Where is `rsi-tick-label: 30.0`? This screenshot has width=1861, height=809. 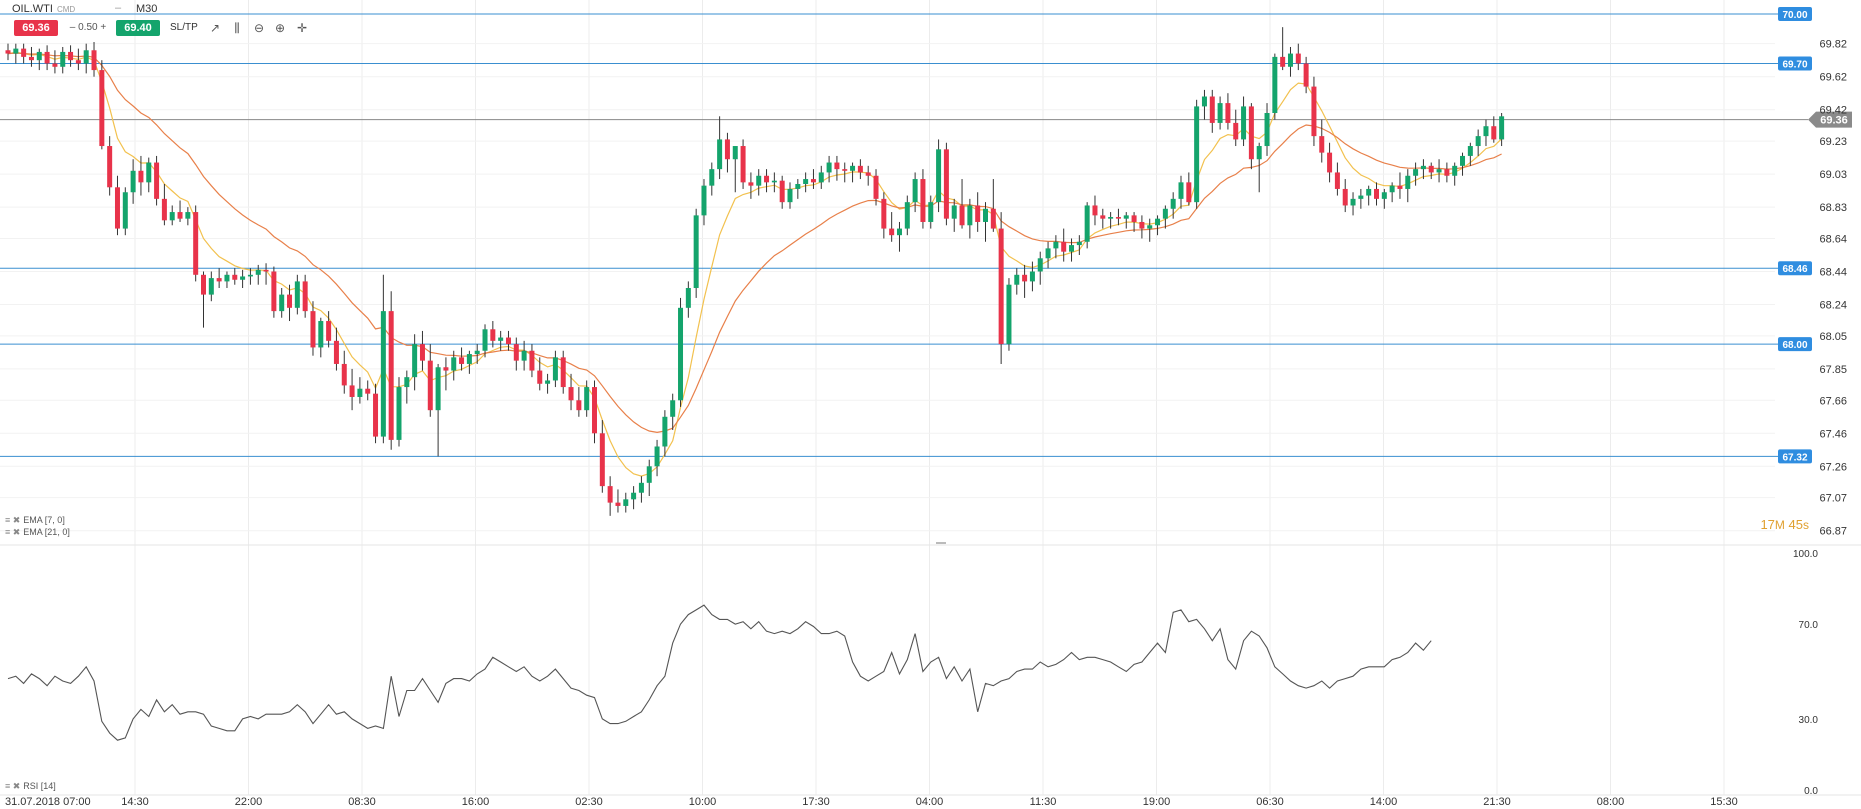
rsi-tick-label: 30.0 is located at coordinates (1809, 720).